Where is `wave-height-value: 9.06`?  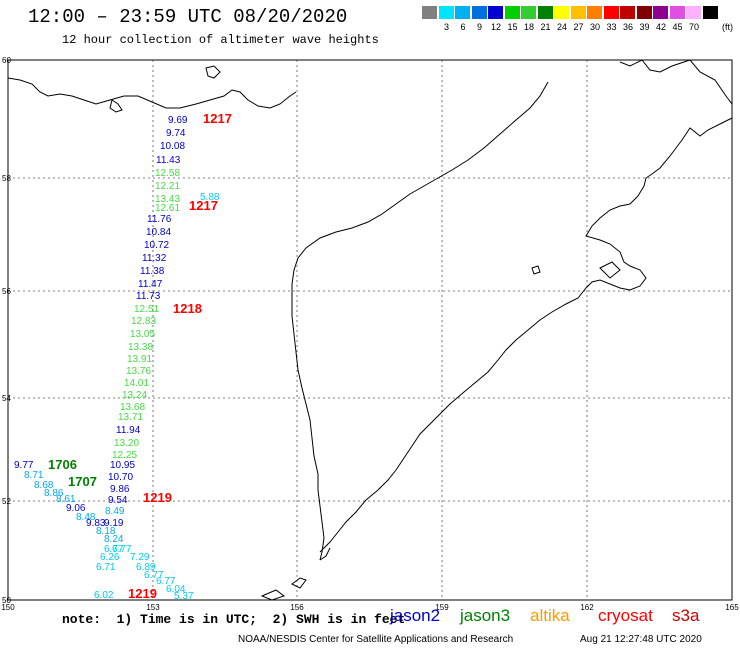
wave-height-value: 9.06 is located at coordinates (76, 508).